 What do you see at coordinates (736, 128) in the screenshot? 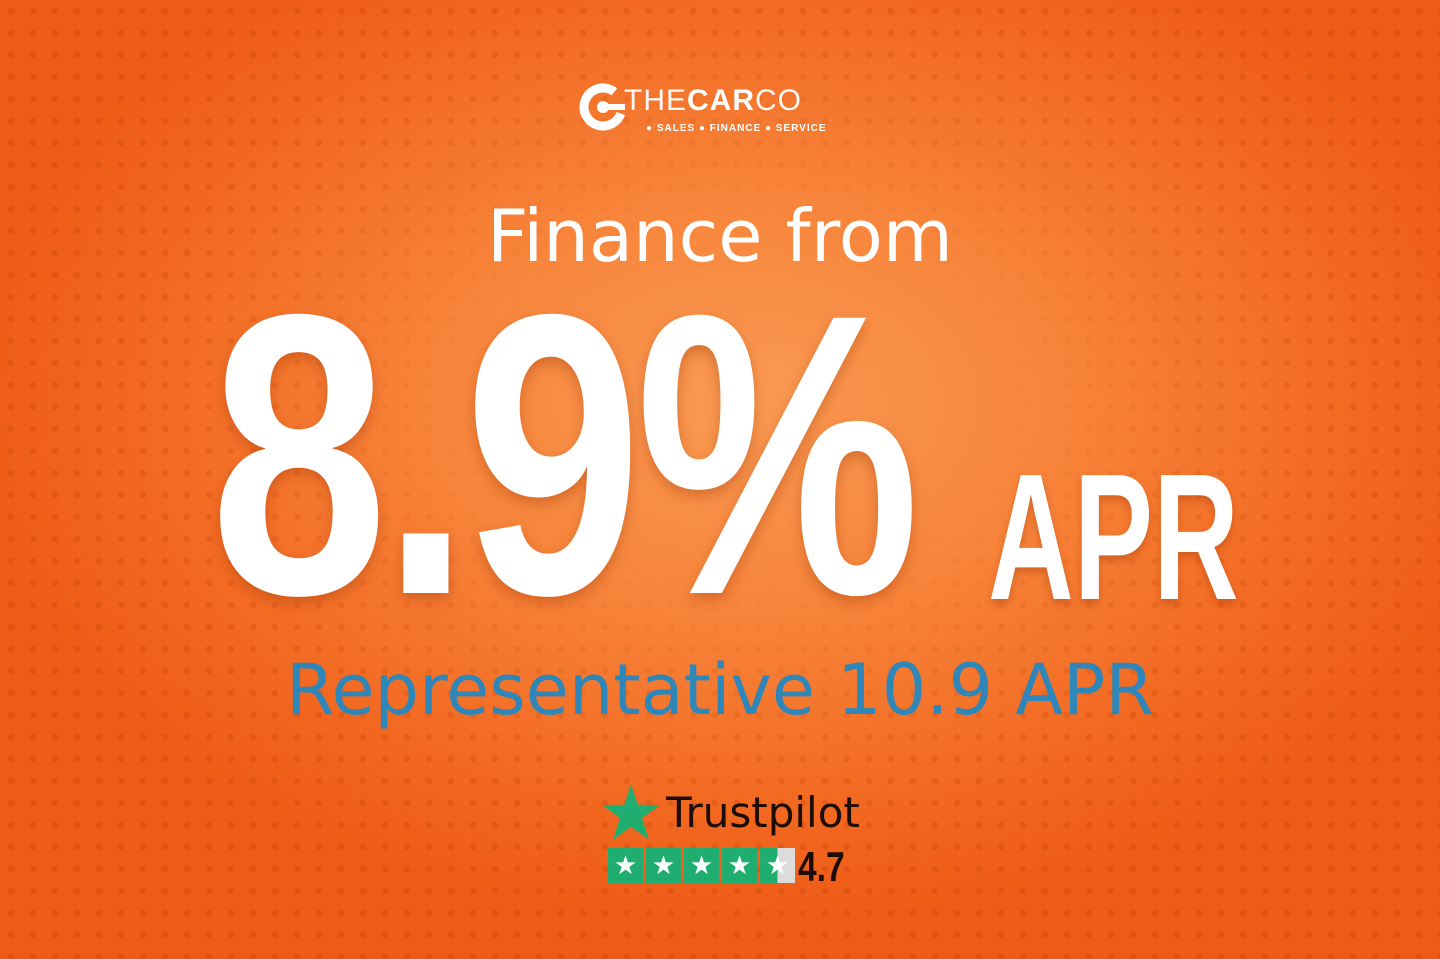
I see `logo-tagline: ● SALES ● FINANCE ● SERVICE` at bounding box center [736, 128].